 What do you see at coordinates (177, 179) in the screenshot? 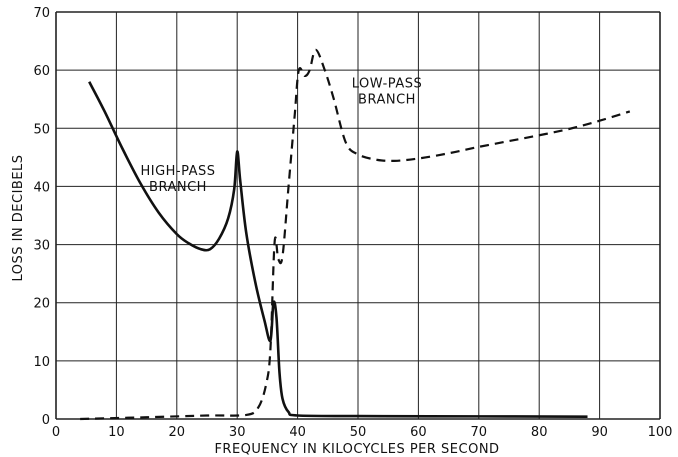
I see `high-annotation: HIGH-PASS BRANCH` at bounding box center [177, 179].